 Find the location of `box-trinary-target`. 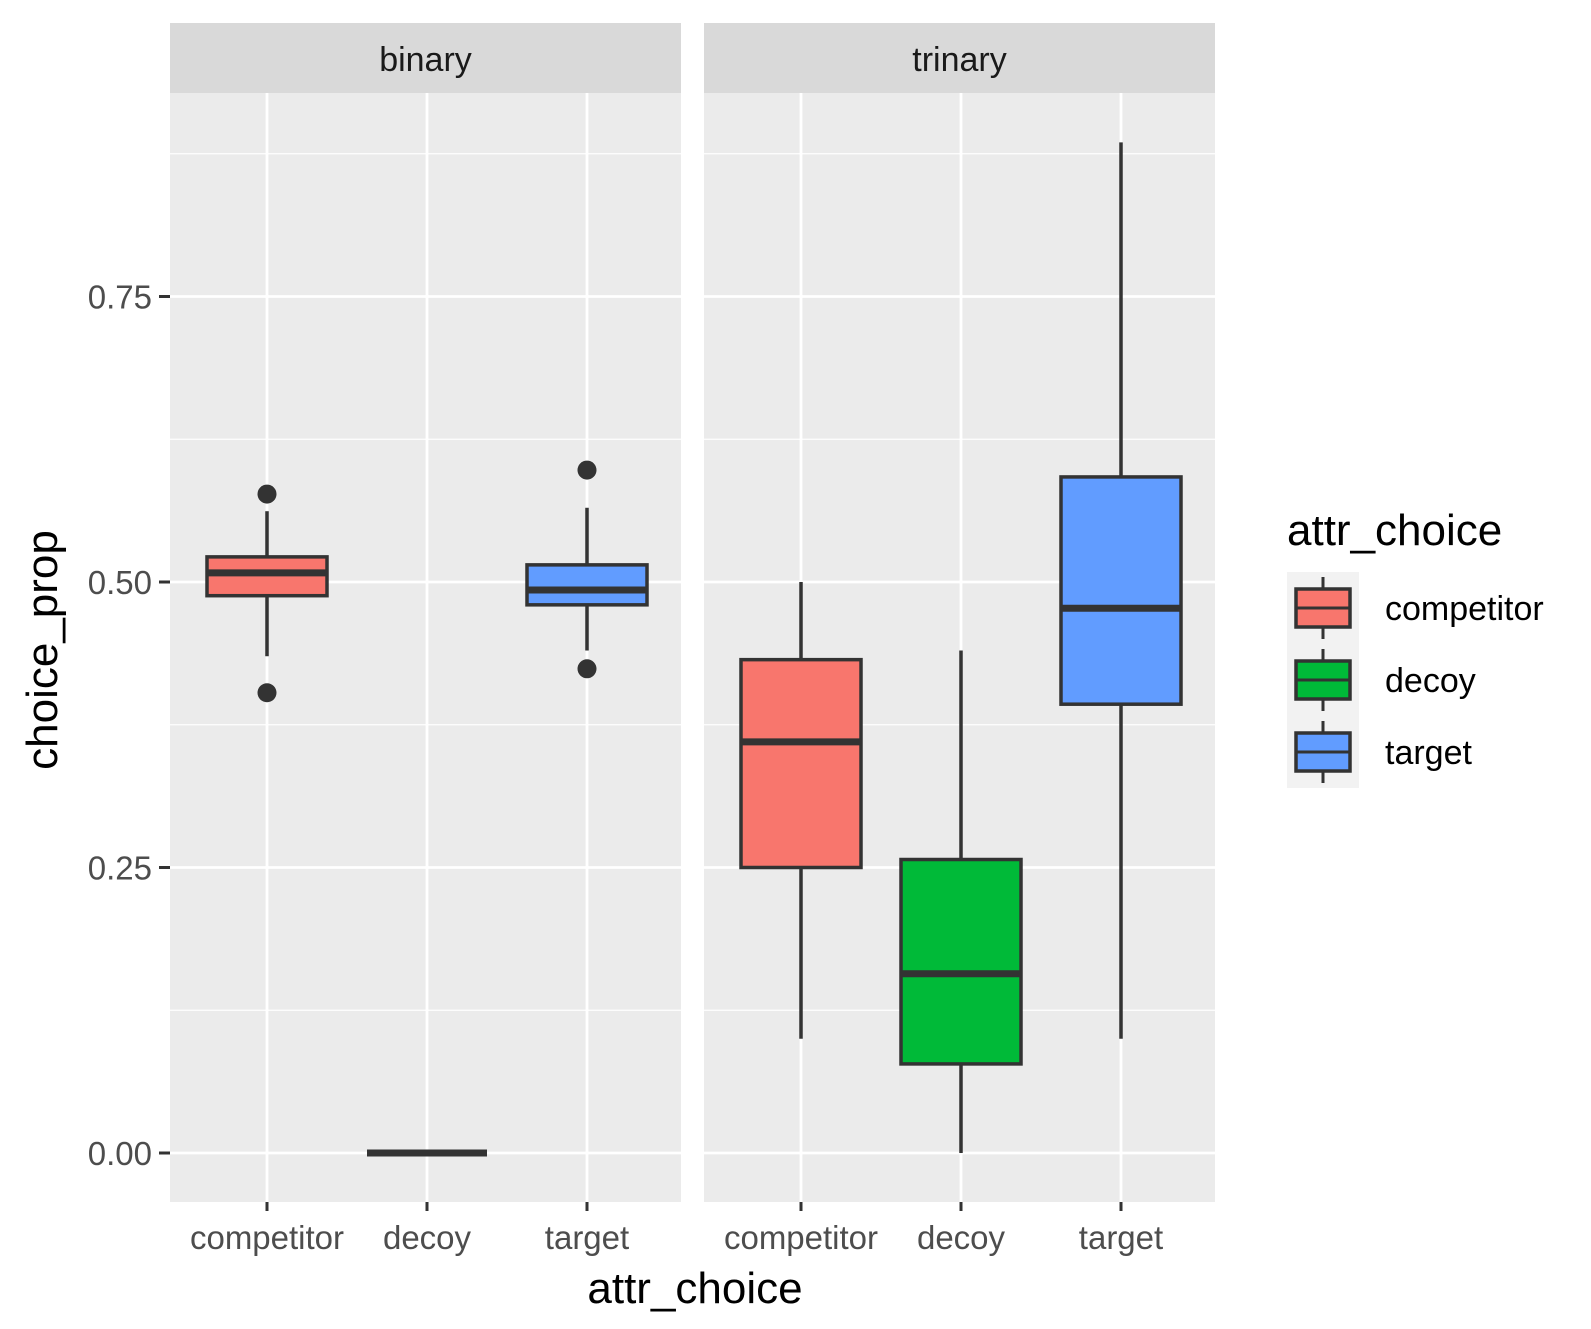

box-trinary-target is located at coordinates (1121, 590).